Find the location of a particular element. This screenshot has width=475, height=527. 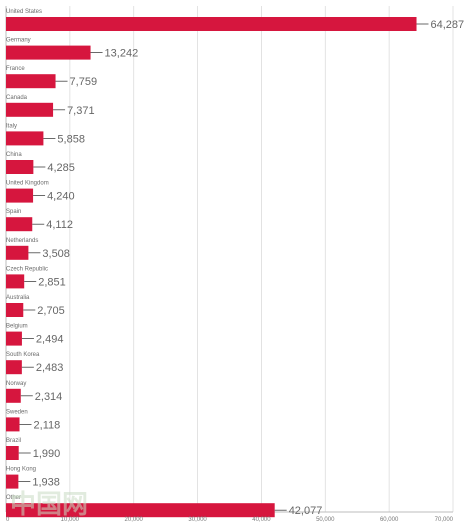

value-label: 7,759 is located at coordinates (84, 82).